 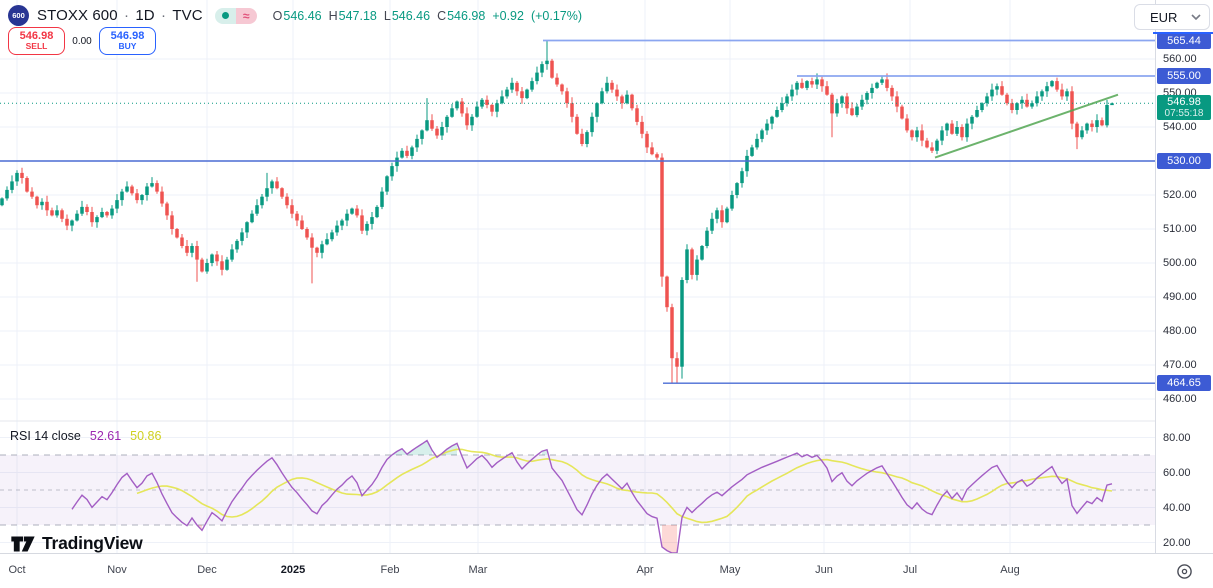 I want to click on price-line-label: 530.00, so click(x=1184, y=161).